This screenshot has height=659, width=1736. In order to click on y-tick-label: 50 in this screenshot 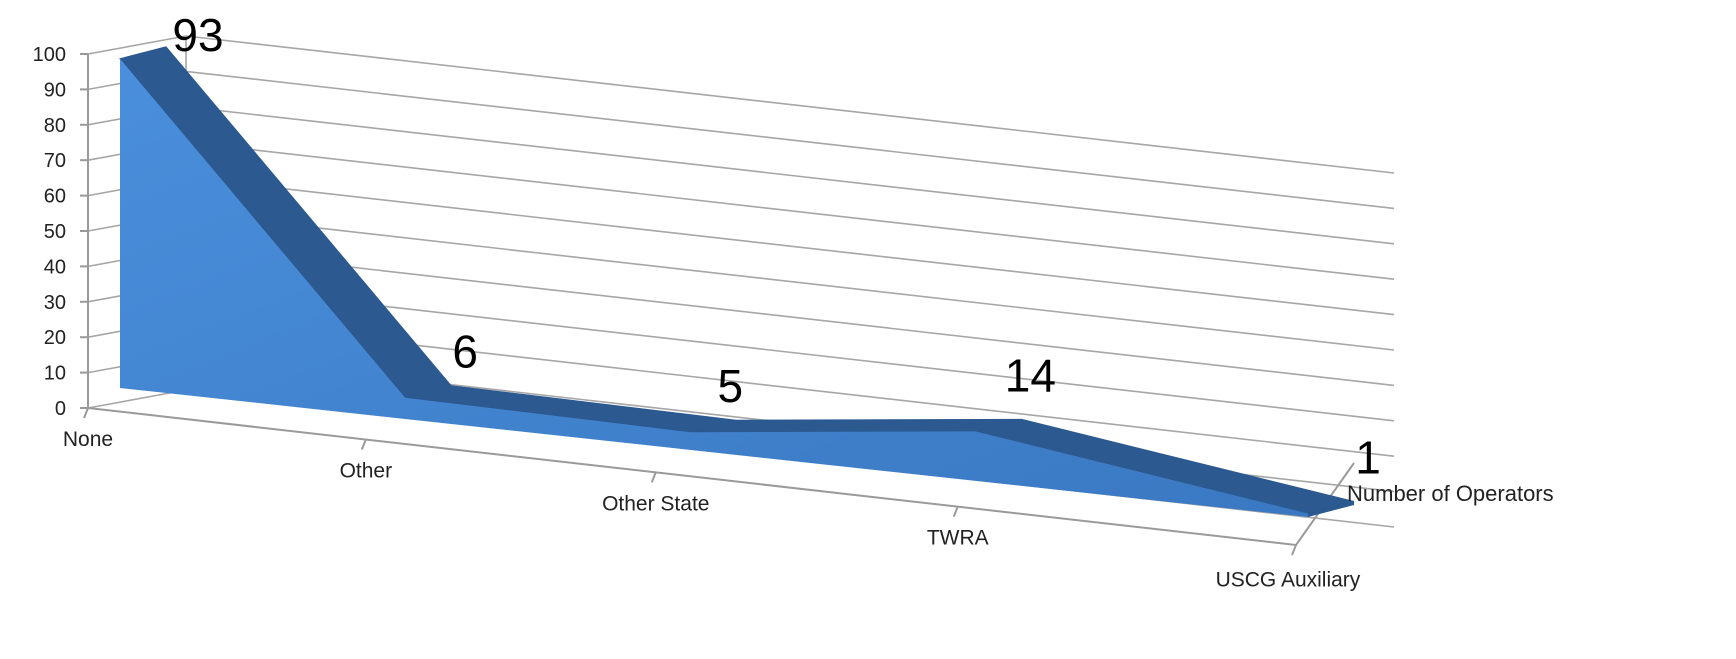, I will do `click(55, 232)`.